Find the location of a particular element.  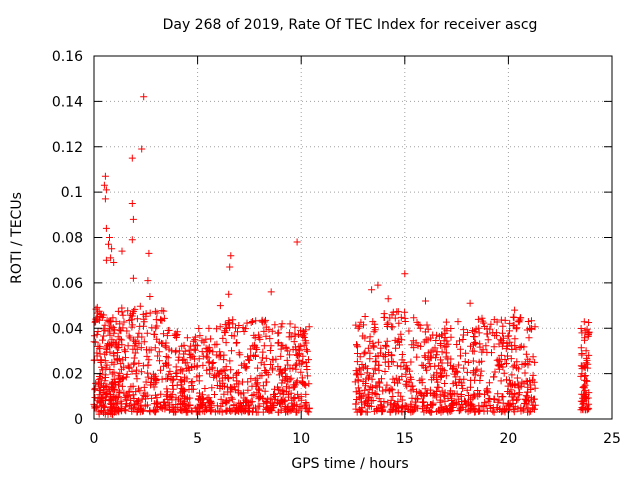

x-tick-label: 0 is located at coordinates (94, 439).